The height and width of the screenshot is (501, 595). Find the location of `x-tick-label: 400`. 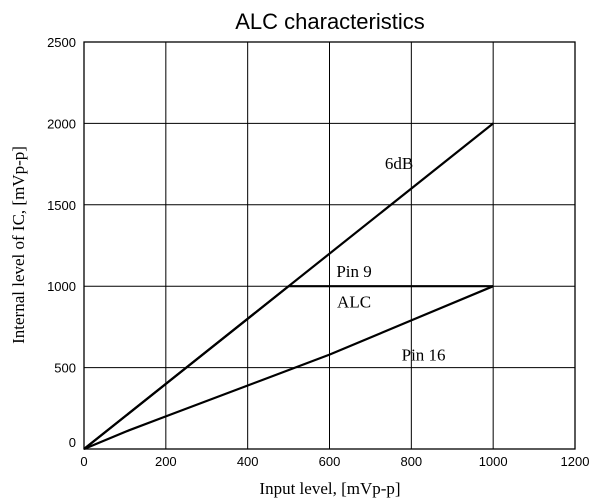

x-tick-label: 400 is located at coordinates (248, 461).